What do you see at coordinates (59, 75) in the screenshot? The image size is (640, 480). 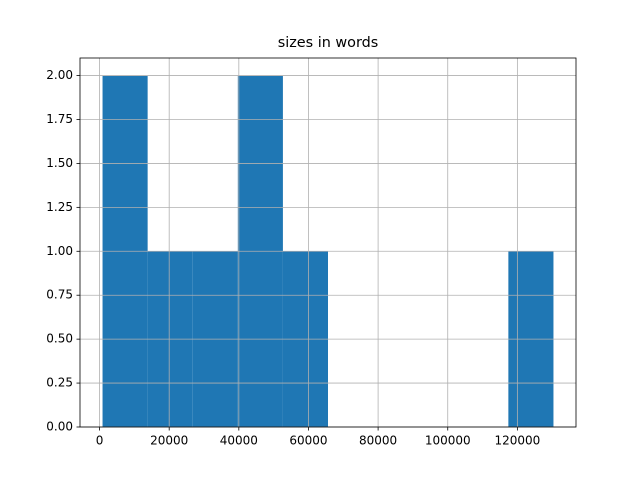 I see `y-tick-label: 2.00` at bounding box center [59, 75].